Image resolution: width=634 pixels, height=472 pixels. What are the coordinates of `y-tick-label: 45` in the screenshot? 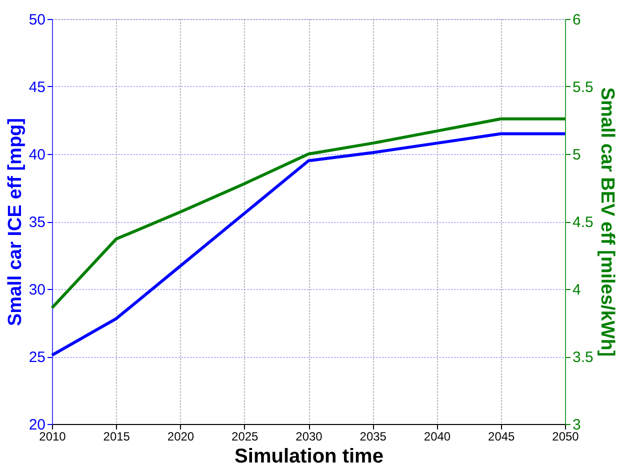 It's located at (37, 87).